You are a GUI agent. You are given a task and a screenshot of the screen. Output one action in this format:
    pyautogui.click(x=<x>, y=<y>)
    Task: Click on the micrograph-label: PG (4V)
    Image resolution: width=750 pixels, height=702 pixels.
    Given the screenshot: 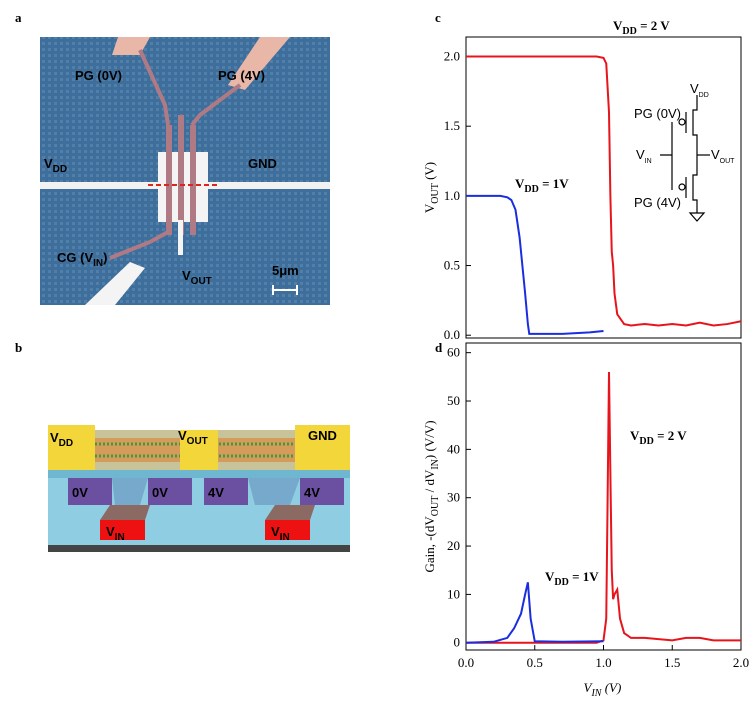 What is the action you would take?
    pyautogui.click(x=241, y=75)
    